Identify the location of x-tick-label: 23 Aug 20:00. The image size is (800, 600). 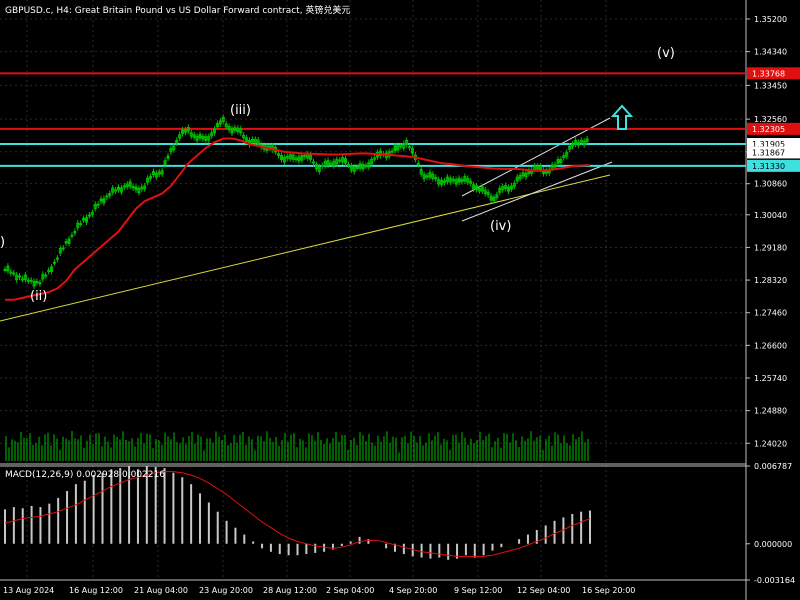
(226, 590).